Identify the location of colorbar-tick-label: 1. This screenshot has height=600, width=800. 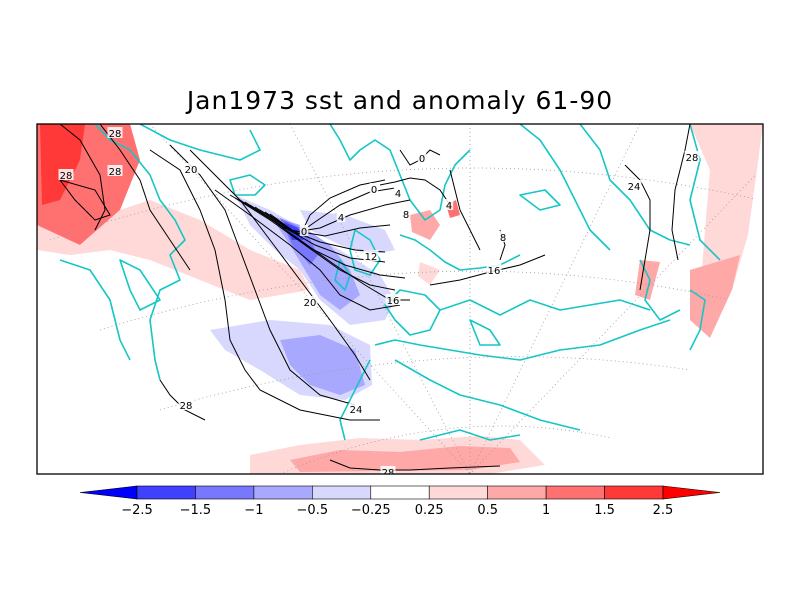
(546, 510).